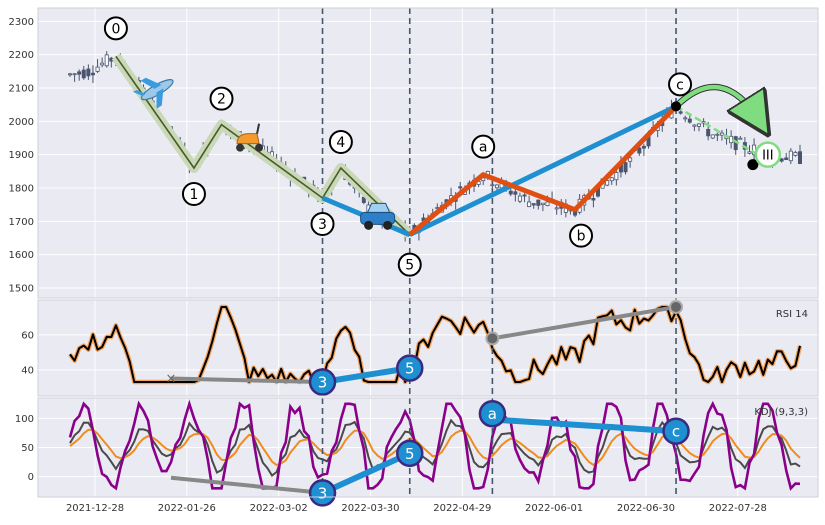 This screenshot has height=525, width=825. Describe the element at coordinates (279, 508) in the screenshot. I see `x-tick-label: 2022-03-02` at that location.